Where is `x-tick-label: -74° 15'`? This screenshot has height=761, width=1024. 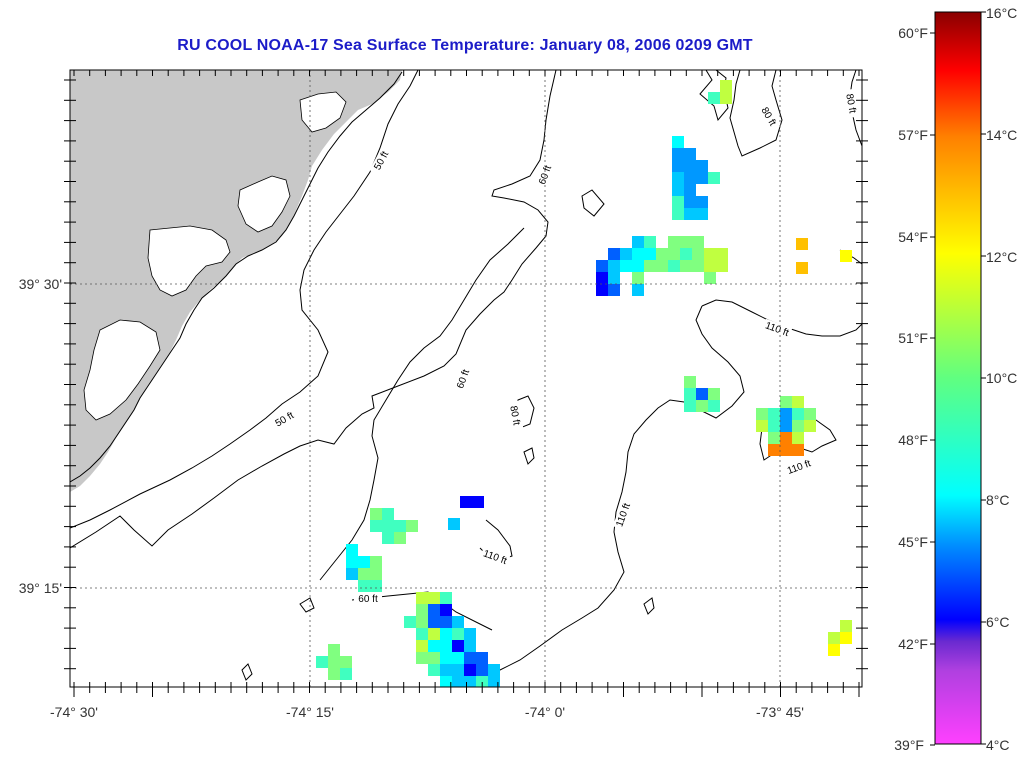
x-tick-label: -74° 15' is located at coordinates (310, 712).